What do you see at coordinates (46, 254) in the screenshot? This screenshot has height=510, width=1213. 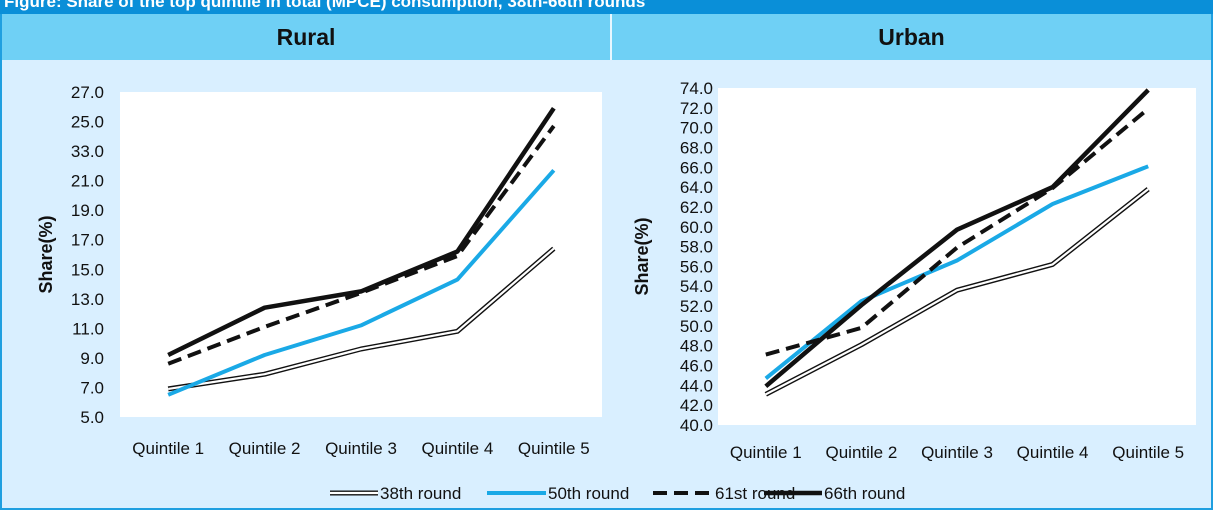 I see `rural-y-axis-label: Share(%)` at bounding box center [46, 254].